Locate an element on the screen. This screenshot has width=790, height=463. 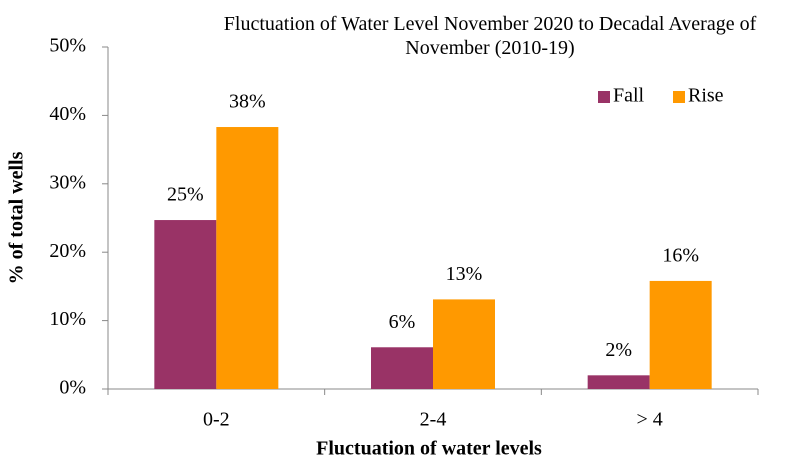
x-tick-label: 0-2 is located at coordinates (216, 420).